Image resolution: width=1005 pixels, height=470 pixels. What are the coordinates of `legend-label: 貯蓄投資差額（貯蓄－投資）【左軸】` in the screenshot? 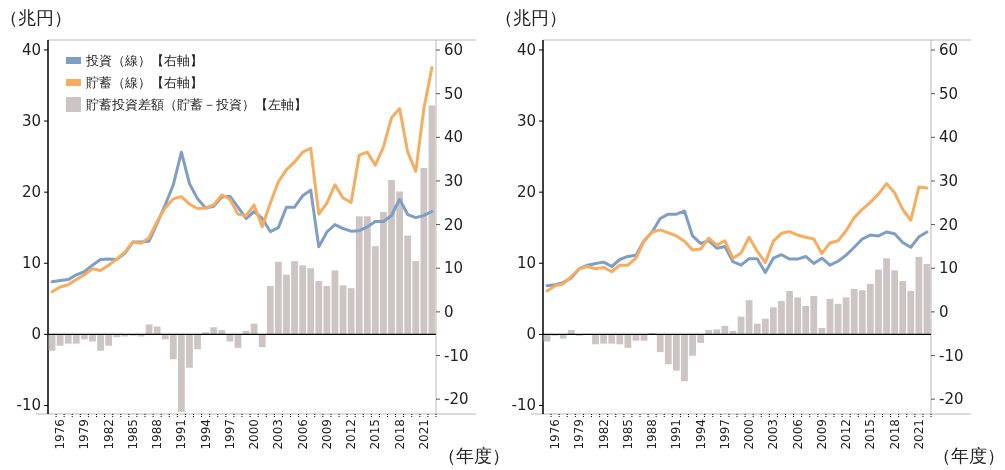 It's located at (196, 104).